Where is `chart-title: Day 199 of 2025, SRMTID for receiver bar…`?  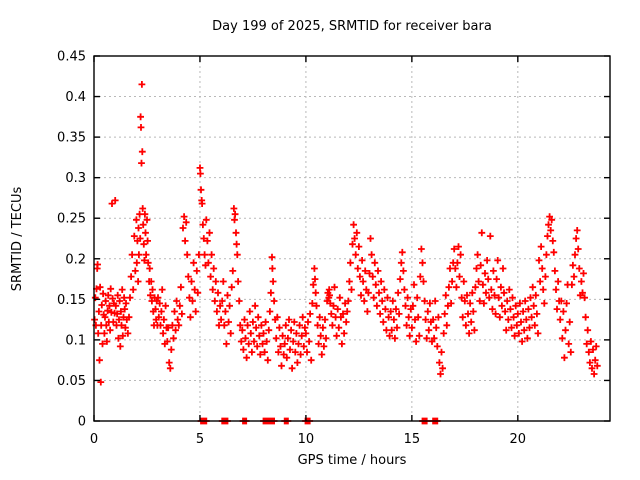
chart-title: Day 199 of 2025, SRMTID for receiver bar… is located at coordinates (352, 26).